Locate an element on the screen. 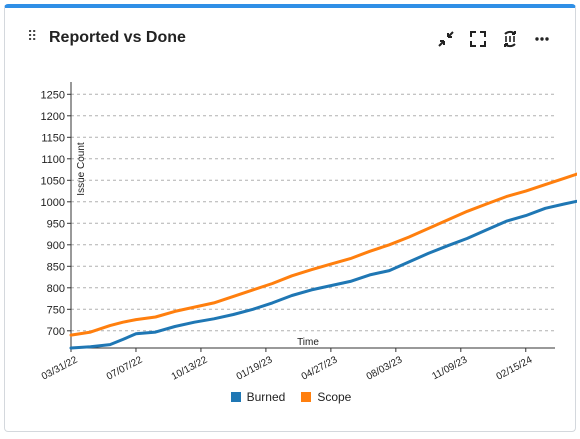 The height and width of the screenshot is (439, 580). legend-item-burned: Burned is located at coordinates (258, 397).